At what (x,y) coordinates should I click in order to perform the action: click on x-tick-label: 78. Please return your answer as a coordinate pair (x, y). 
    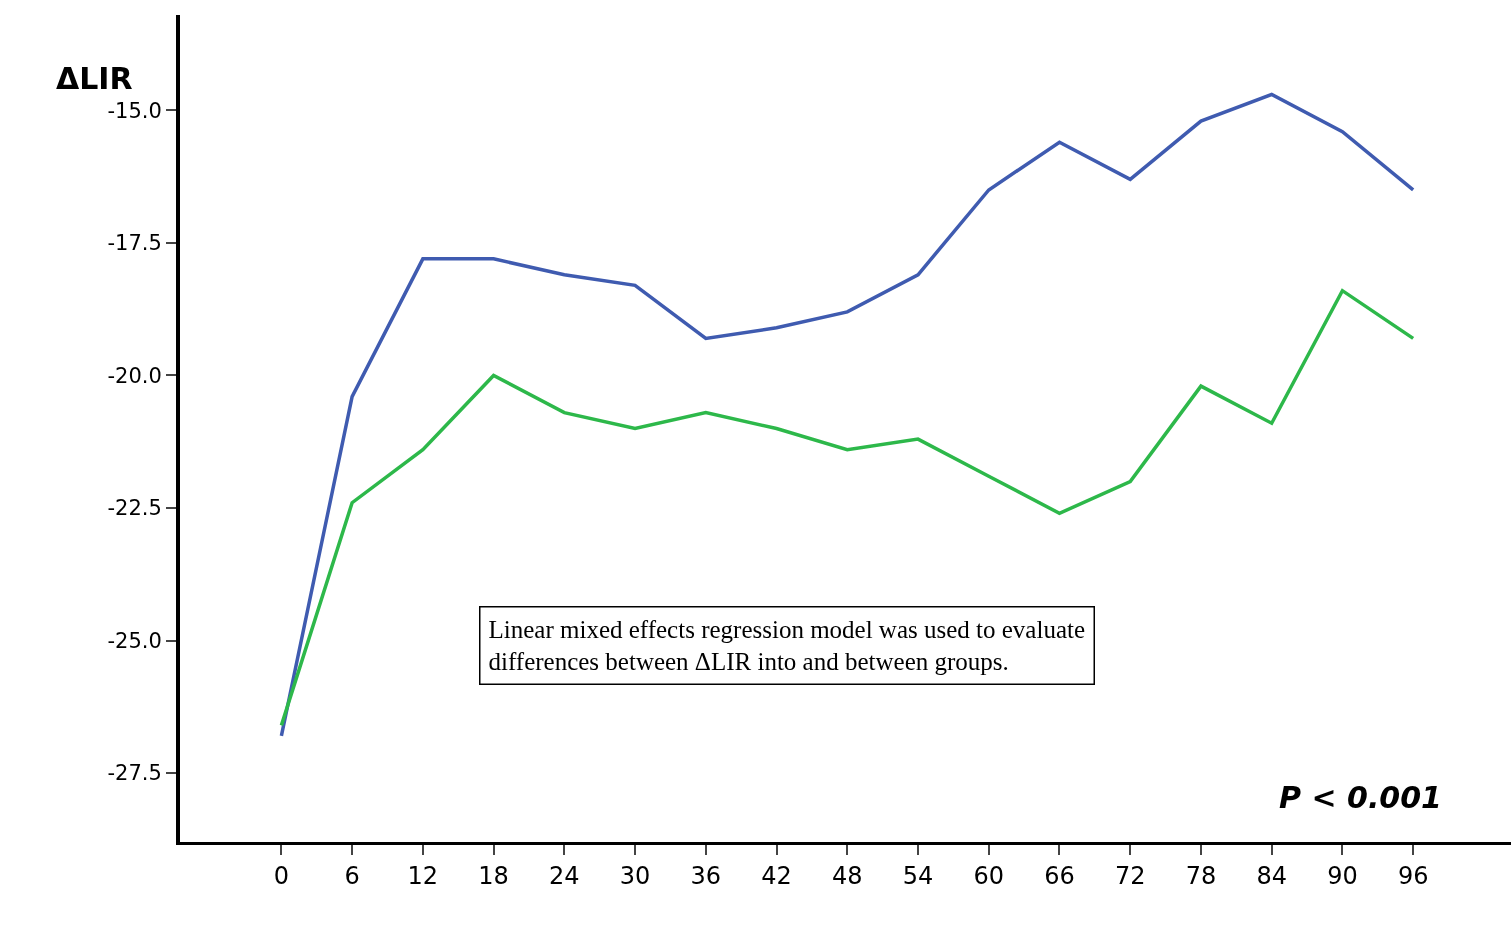
    Looking at the image, I should click on (1201, 875).